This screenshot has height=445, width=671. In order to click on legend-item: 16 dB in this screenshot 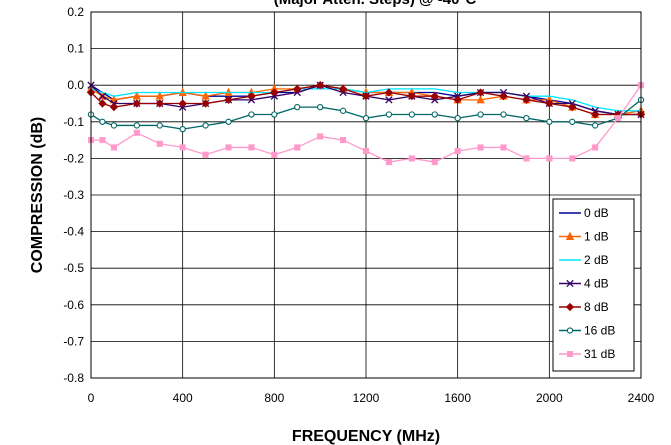, I will do `click(587, 331)`.